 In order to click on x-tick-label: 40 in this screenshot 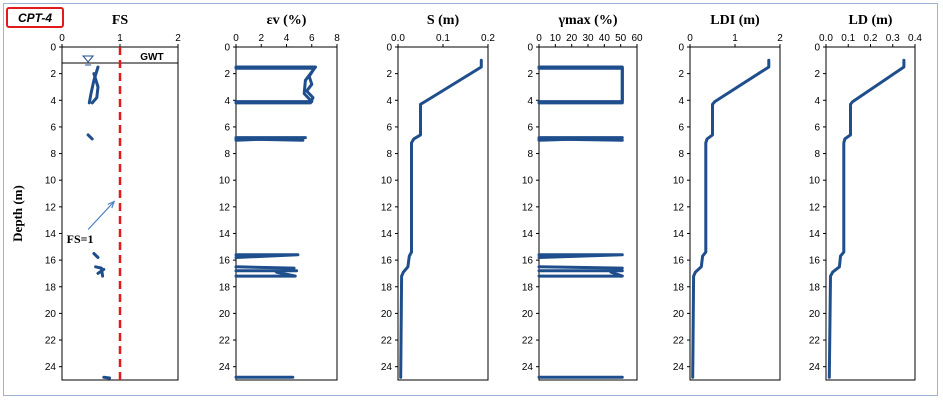, I will do `click(605, 38)`.